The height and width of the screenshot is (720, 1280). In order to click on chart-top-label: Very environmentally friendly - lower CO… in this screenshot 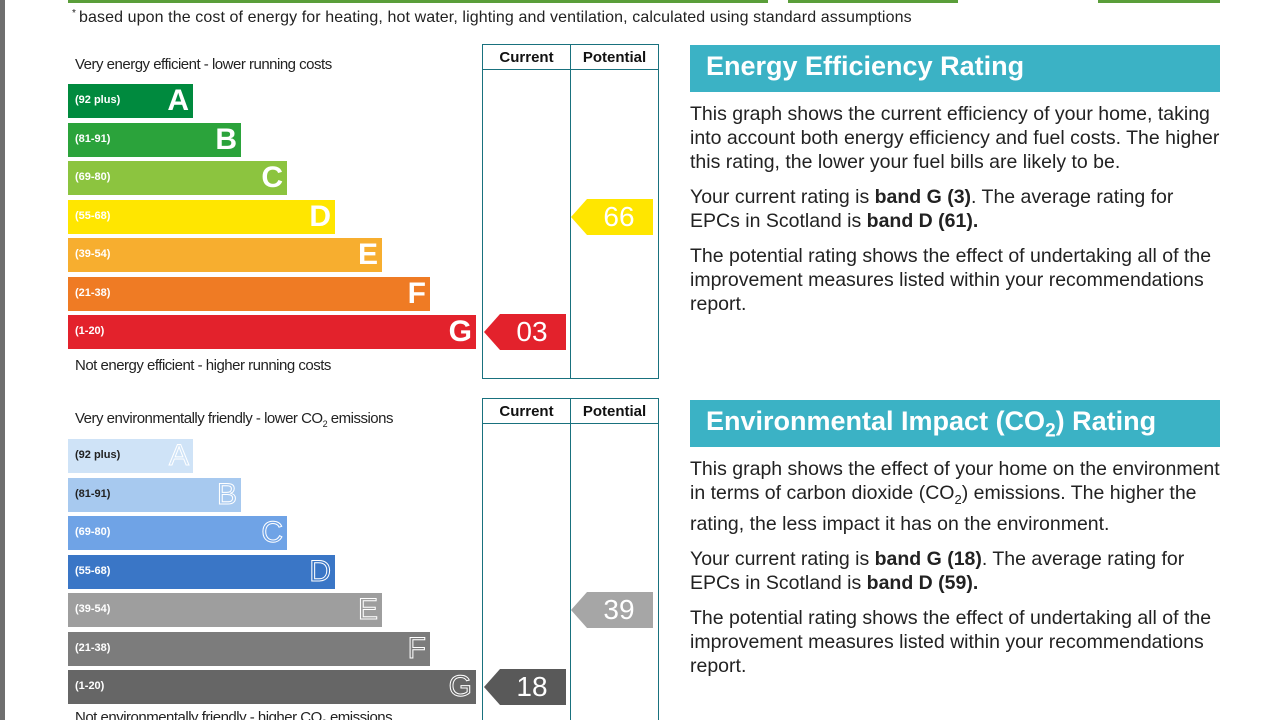, I will do `click(234, 419)`.